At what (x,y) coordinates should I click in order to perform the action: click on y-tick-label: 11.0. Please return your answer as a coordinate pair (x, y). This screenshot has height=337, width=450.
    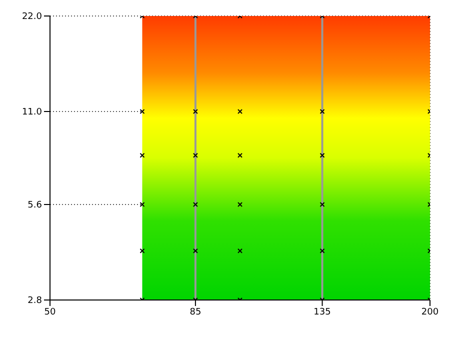
    Looking at the image, I should click on (32, 113).